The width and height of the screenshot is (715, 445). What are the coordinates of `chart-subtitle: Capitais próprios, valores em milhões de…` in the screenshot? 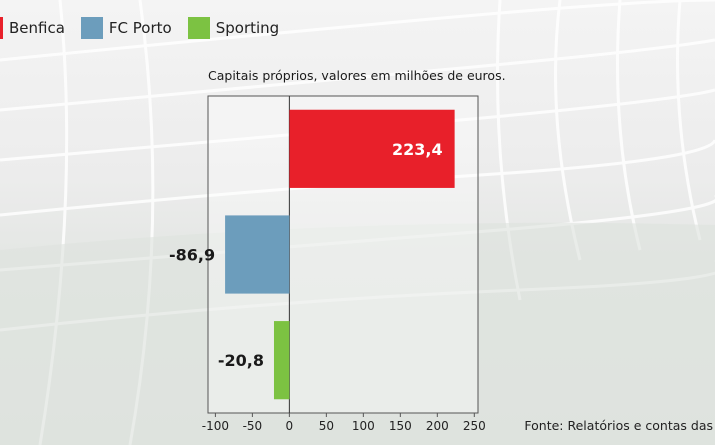 It's located at (357, 75).